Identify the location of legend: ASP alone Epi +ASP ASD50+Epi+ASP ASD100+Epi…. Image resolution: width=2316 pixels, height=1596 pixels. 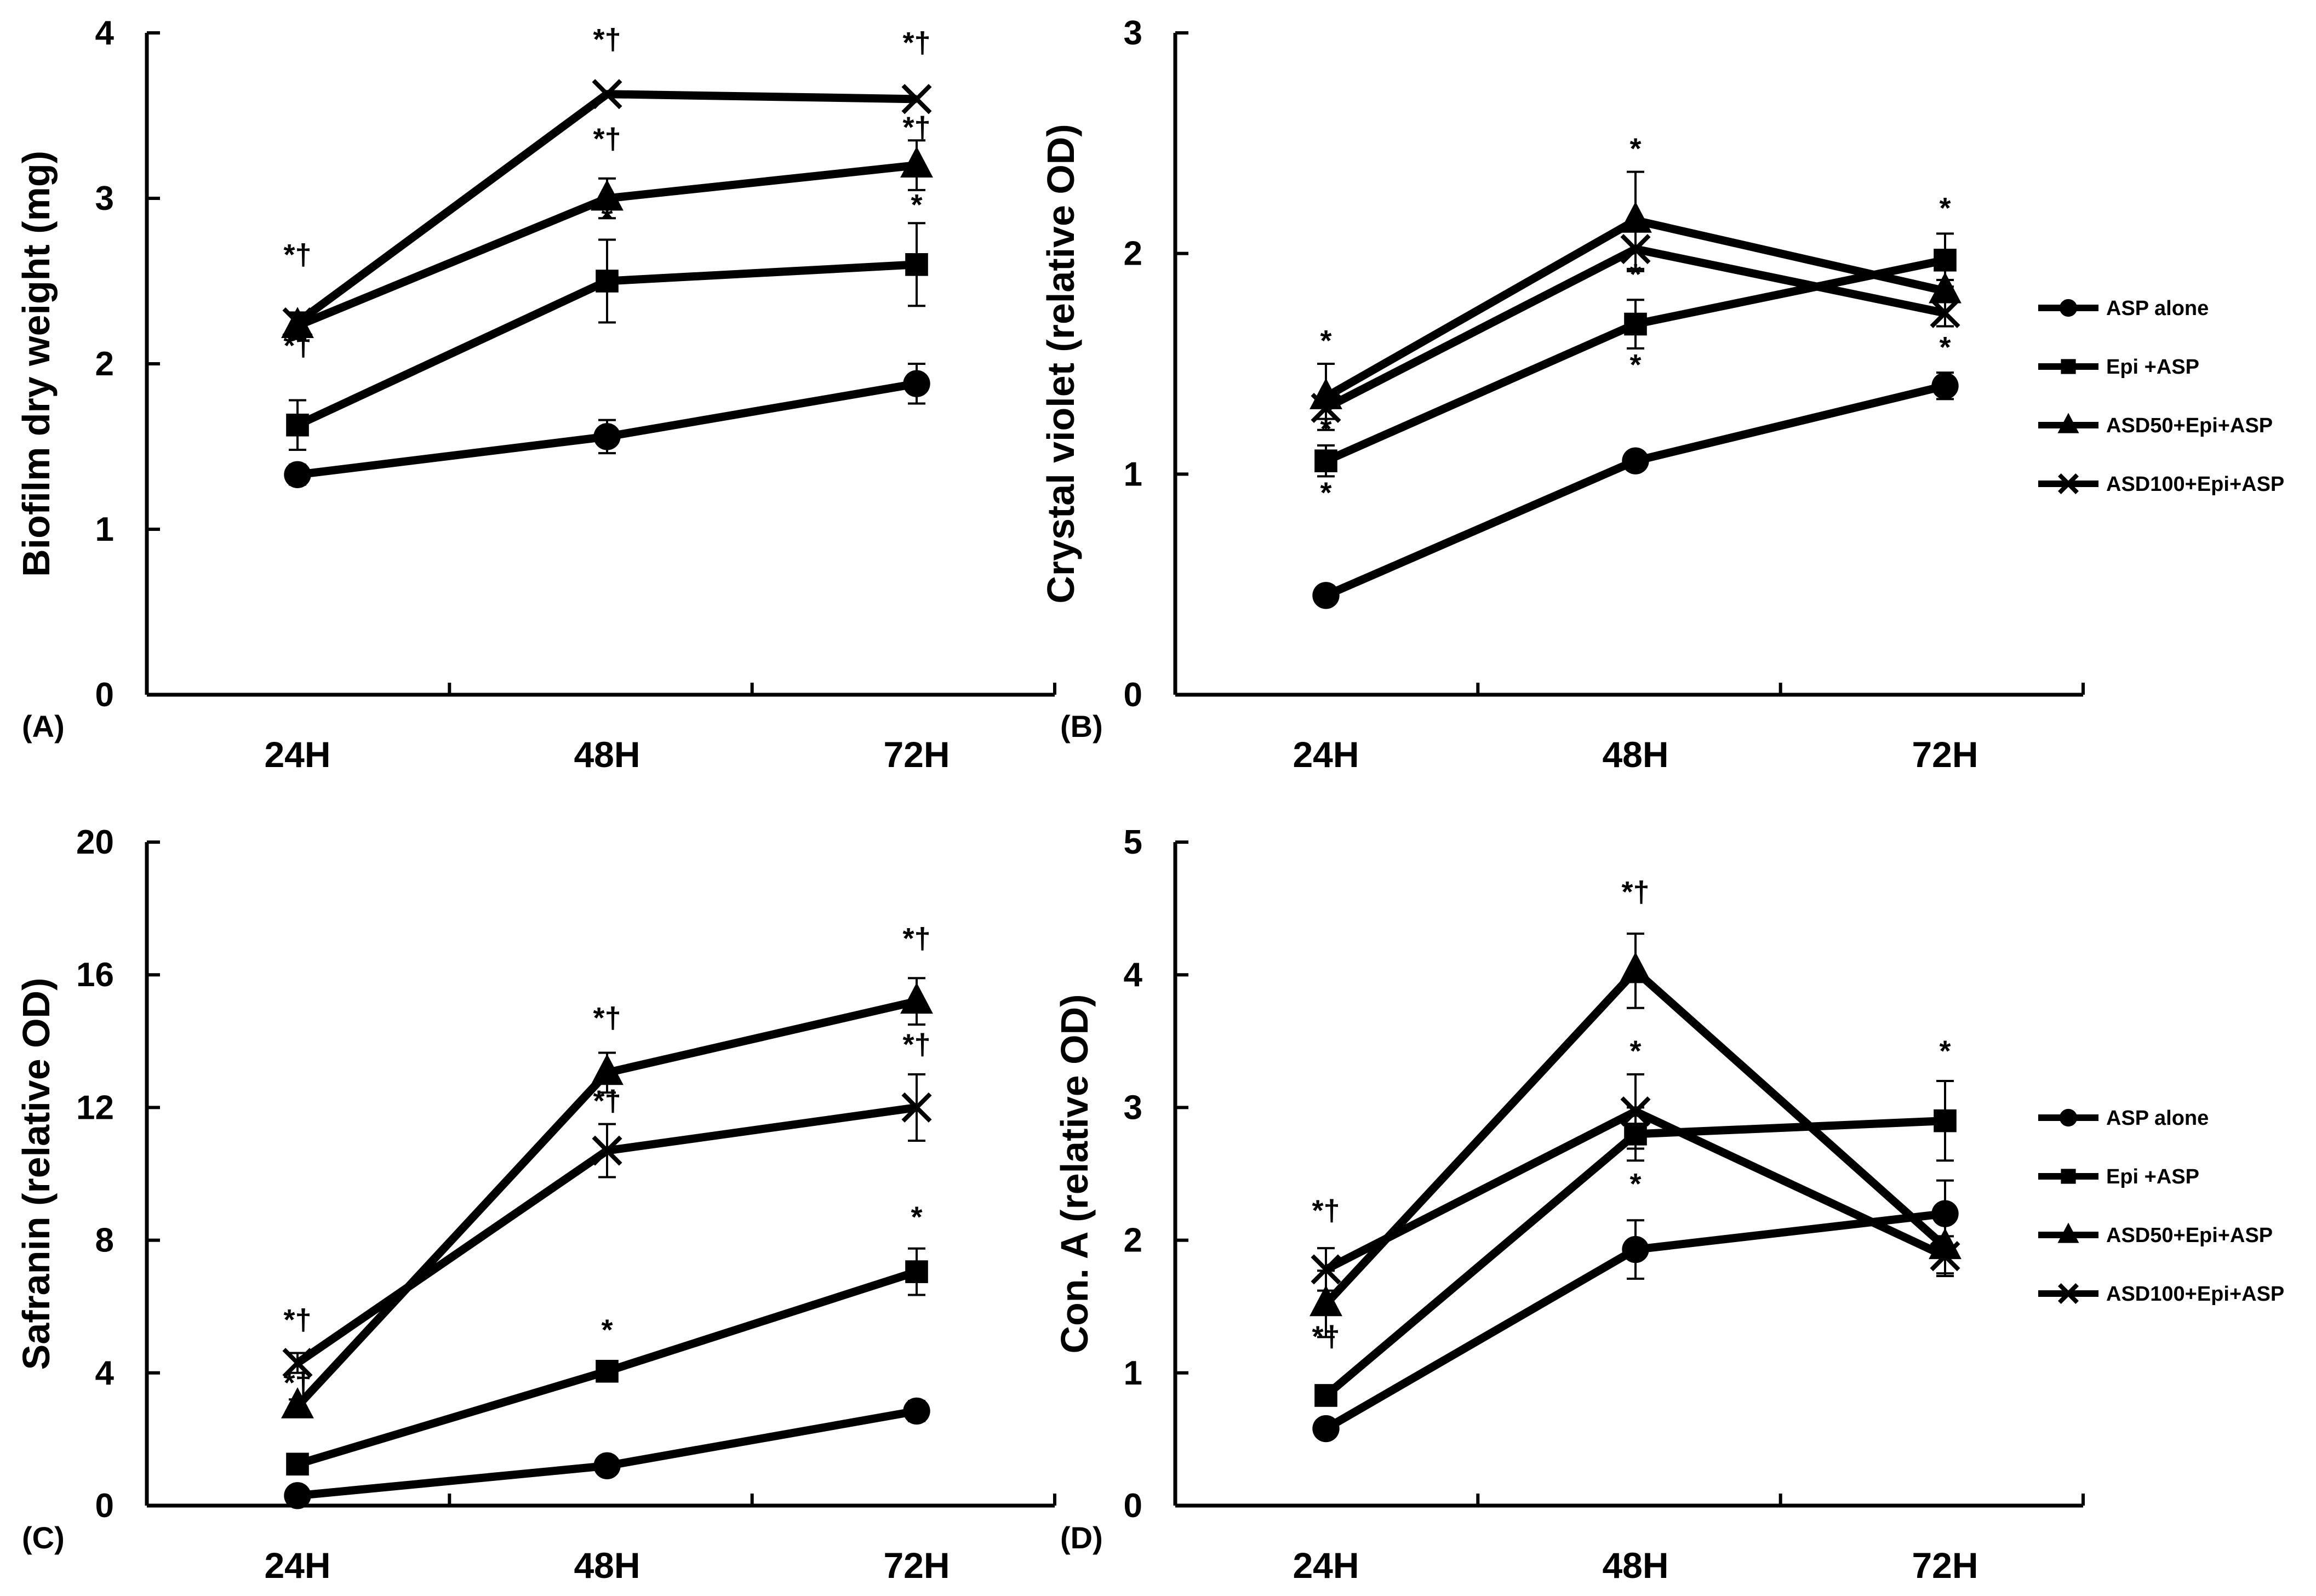
(2161, 1206).